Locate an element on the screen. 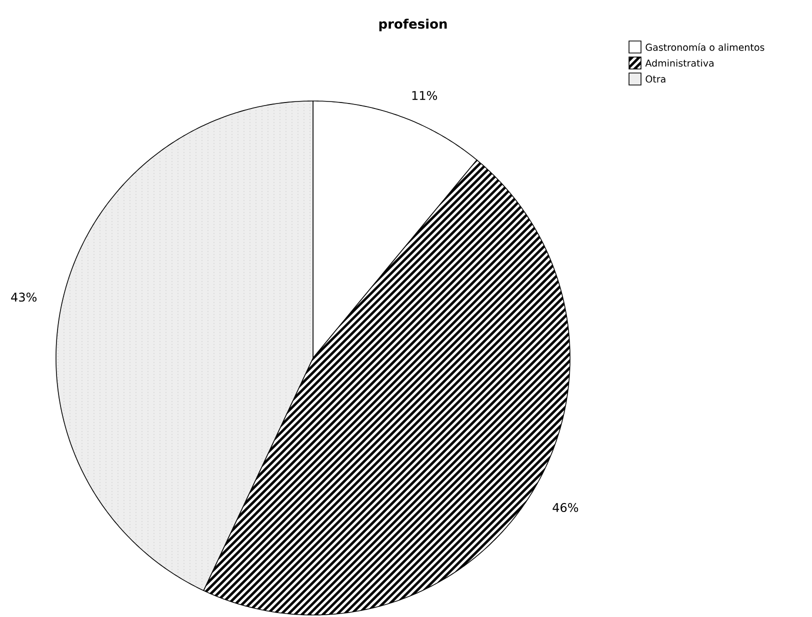 The width and height of the screenshot is (812, 617). legend-label: Administrativa is located at coordinates (679, 63).